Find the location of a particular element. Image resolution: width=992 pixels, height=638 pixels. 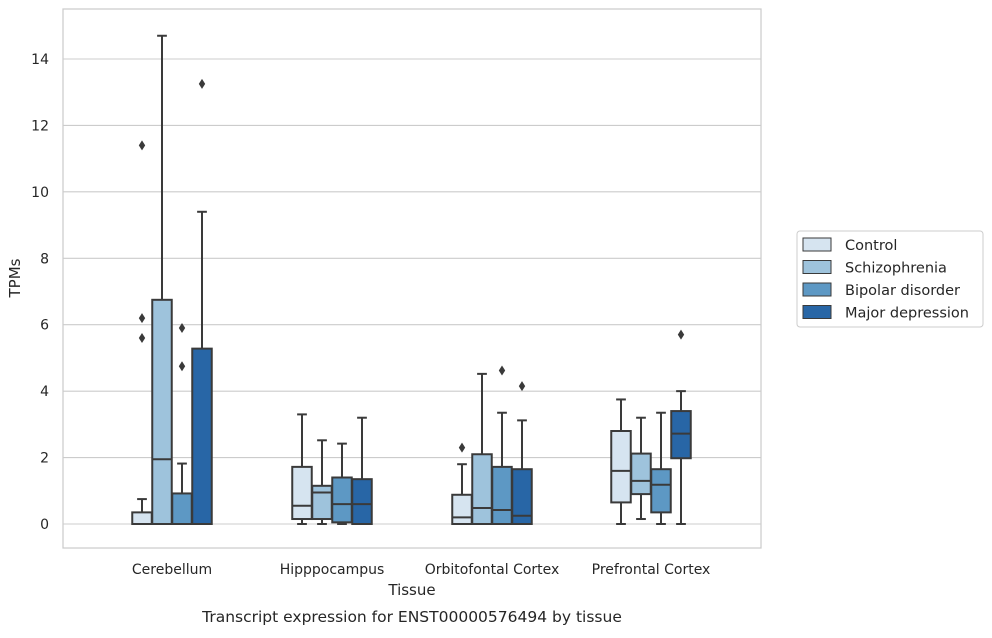

y-axis-label: TPMs is located at coordinates (15, 278).